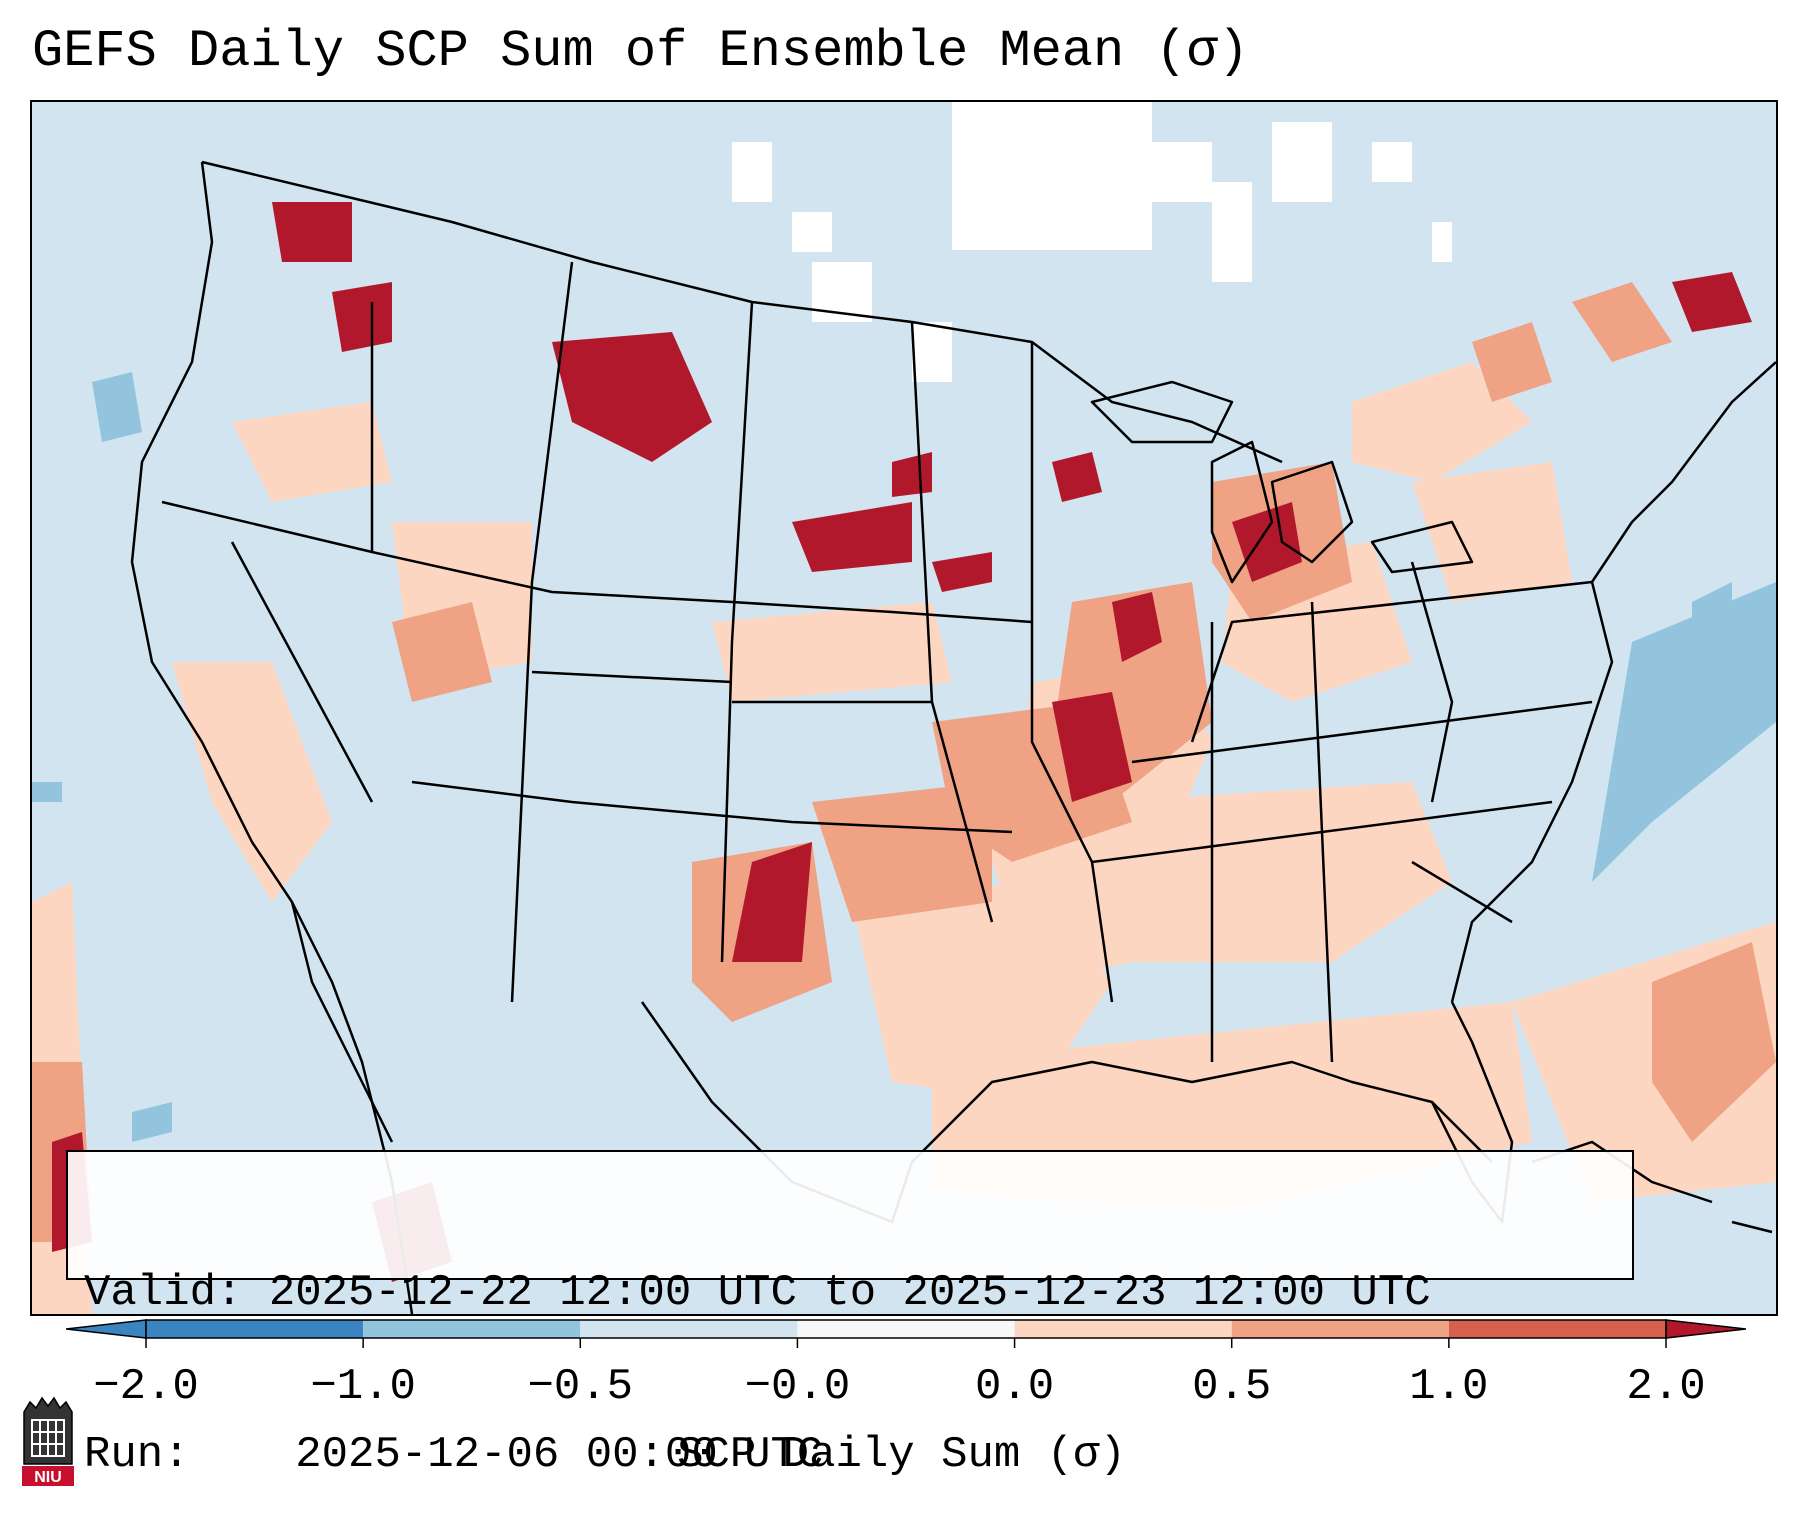 The height and width of the screenshot is (1536, 1803). What do you see at coordinates (163, 1293) in the screenshot?
I see `valid-label: Valid:` at bounding box center [163, 1293].